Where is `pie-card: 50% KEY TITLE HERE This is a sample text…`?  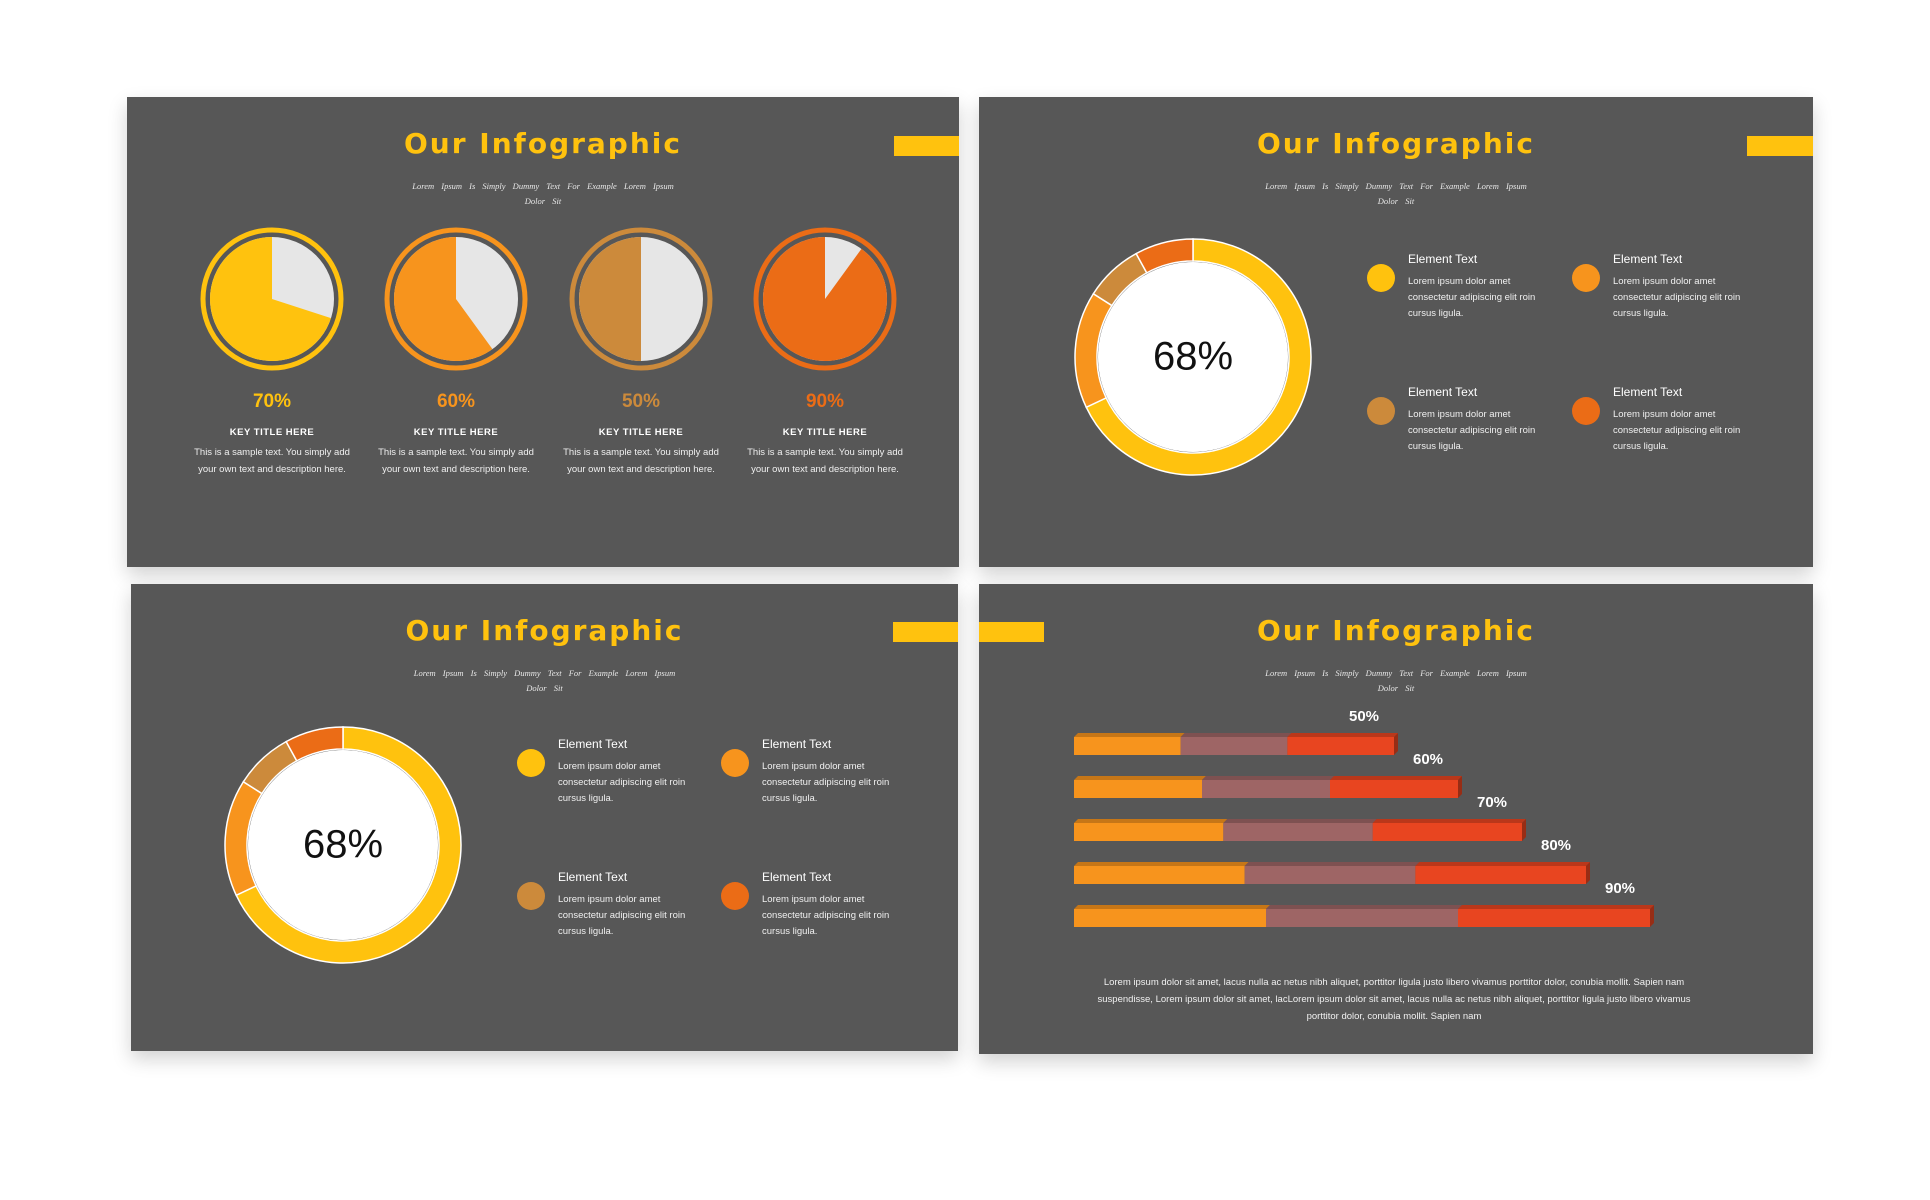
pie-card: 50% KEY TITLE HERE This is a sample text… is located at coordinates (641, 352).